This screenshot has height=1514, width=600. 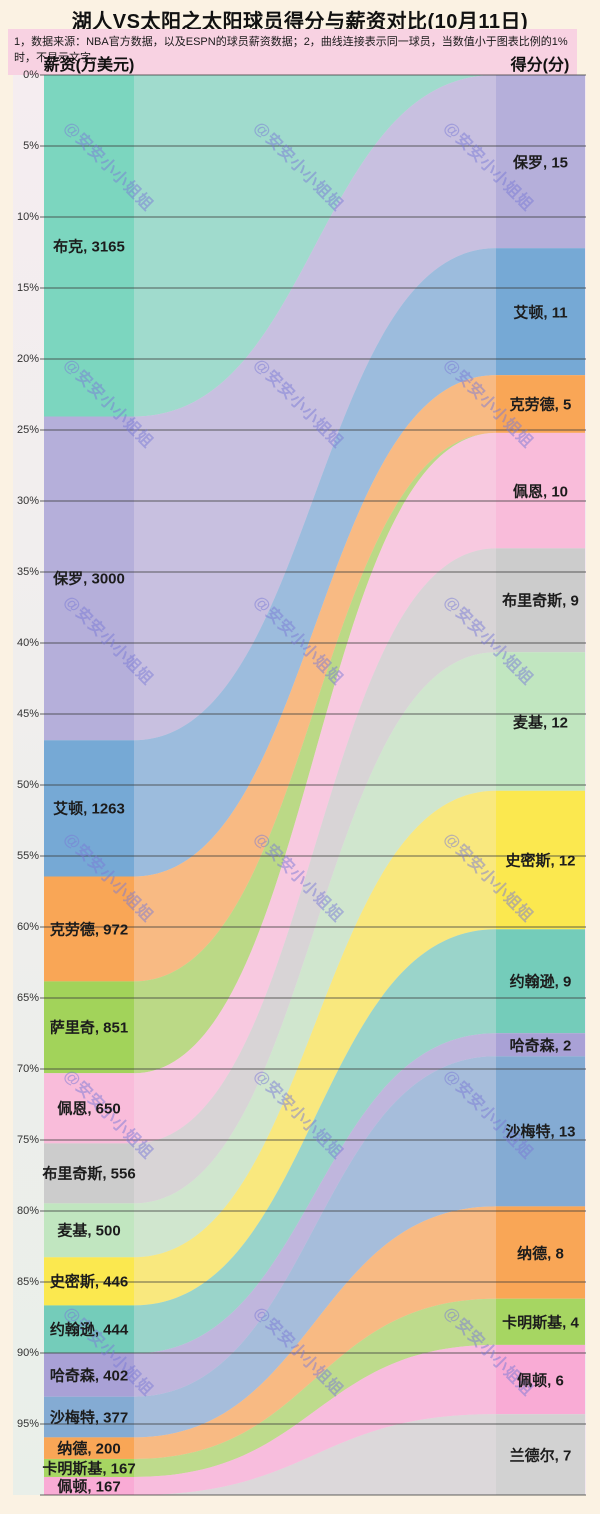 I want to click on points-band-label: 佩顿, 6, so click(x=540, y=1381).